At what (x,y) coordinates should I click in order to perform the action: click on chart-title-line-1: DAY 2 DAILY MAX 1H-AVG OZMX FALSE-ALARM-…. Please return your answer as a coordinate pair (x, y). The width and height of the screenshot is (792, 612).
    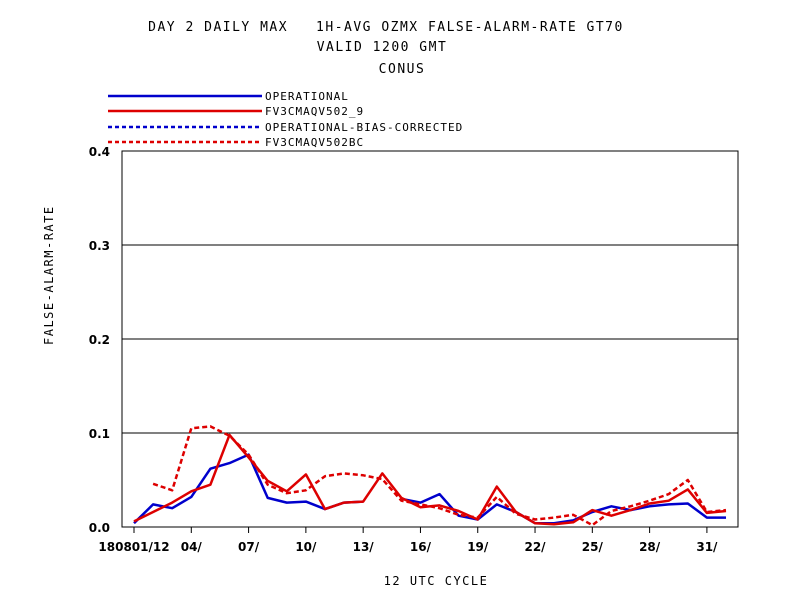
    Looking at the image, I should click on (386, 27).